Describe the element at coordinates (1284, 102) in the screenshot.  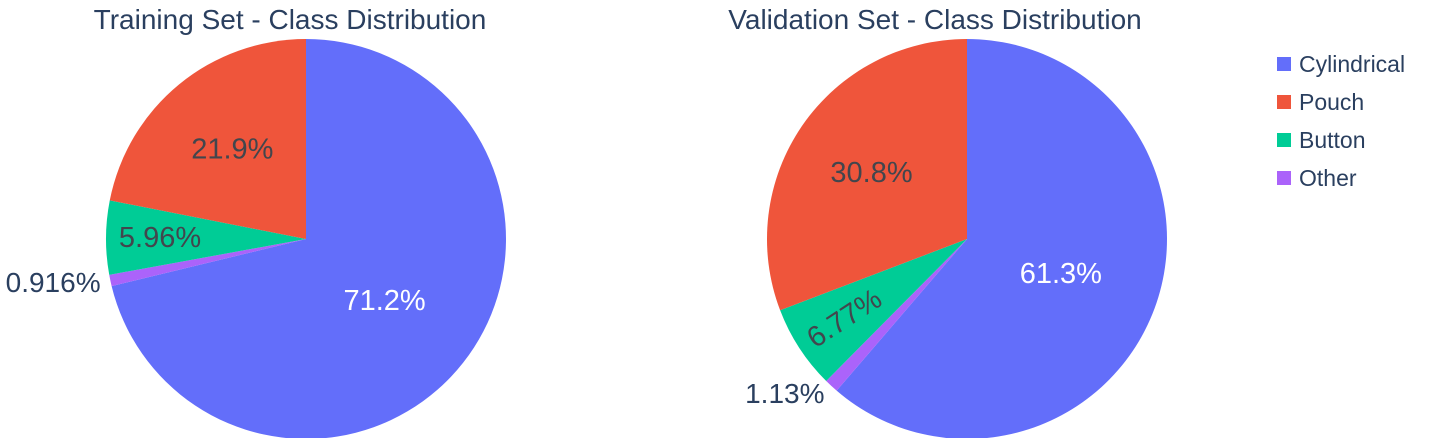
I see `legend-swatch-pouch-icon` at that location.